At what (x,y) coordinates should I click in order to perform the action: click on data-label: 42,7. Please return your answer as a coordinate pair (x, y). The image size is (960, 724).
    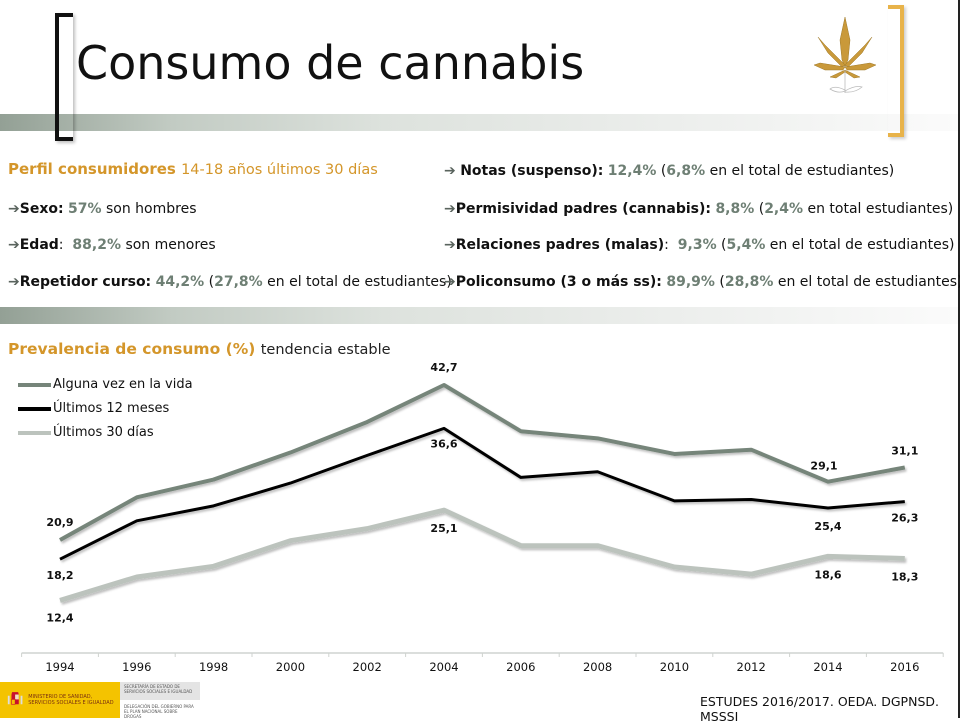
    Looking at the image, I should click on (443, 367).